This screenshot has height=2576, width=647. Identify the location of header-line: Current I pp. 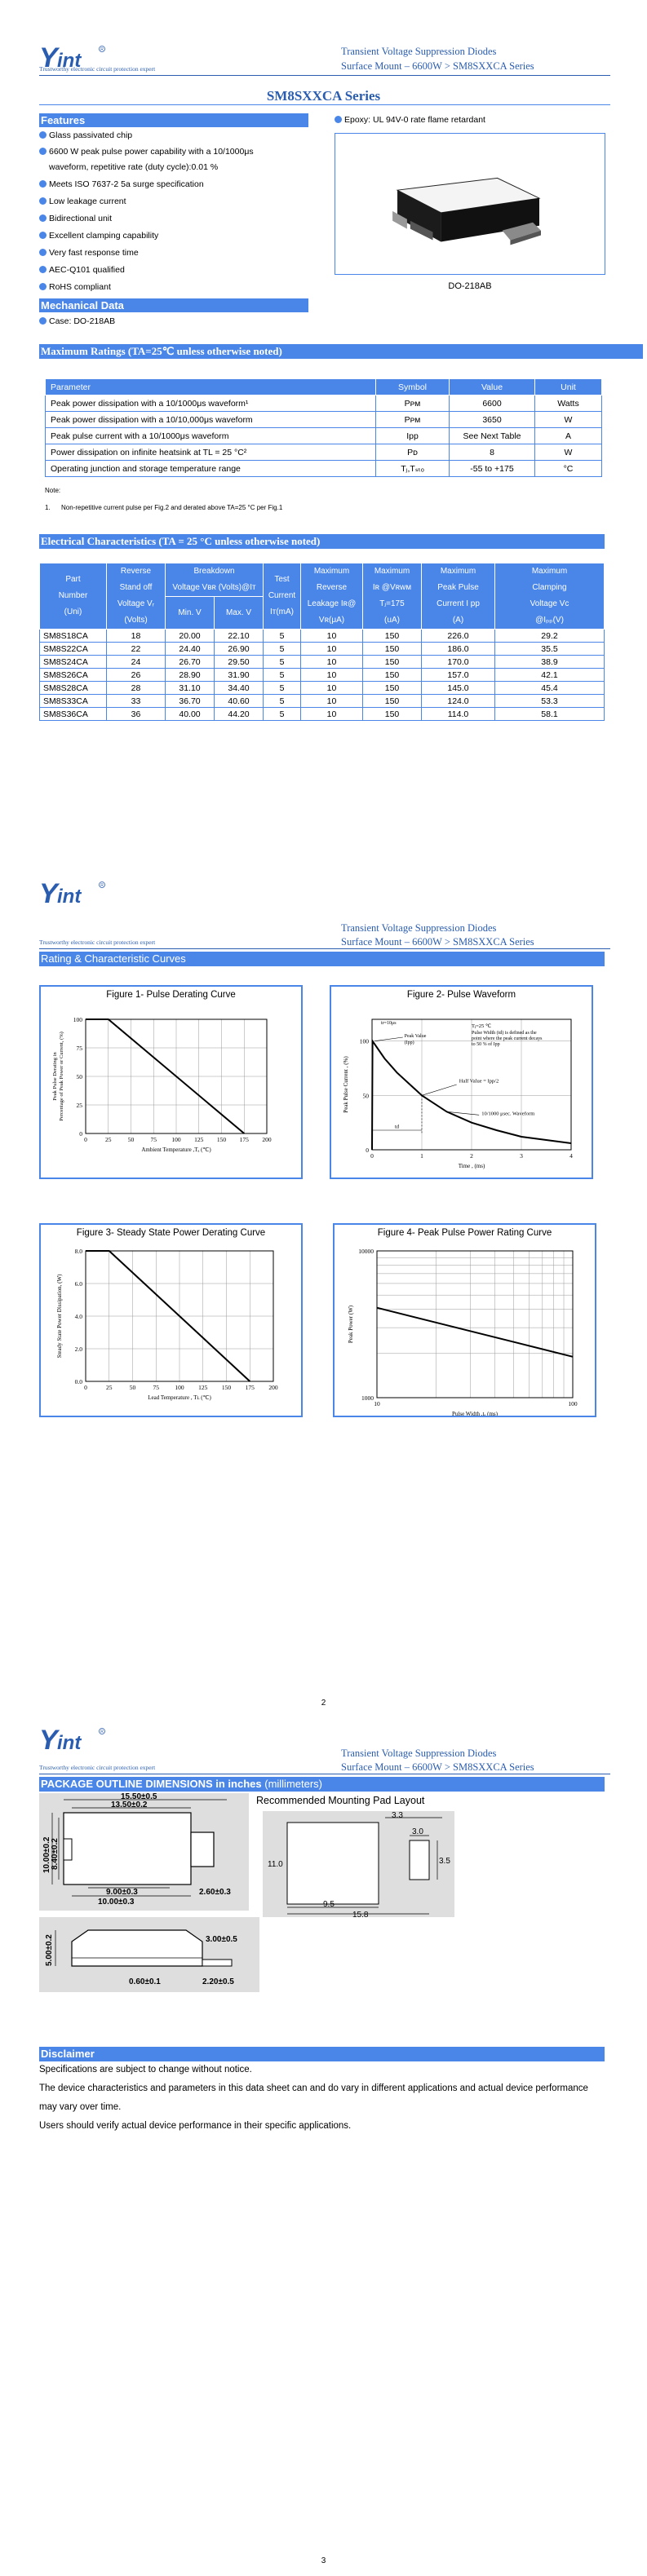
(459, 603).